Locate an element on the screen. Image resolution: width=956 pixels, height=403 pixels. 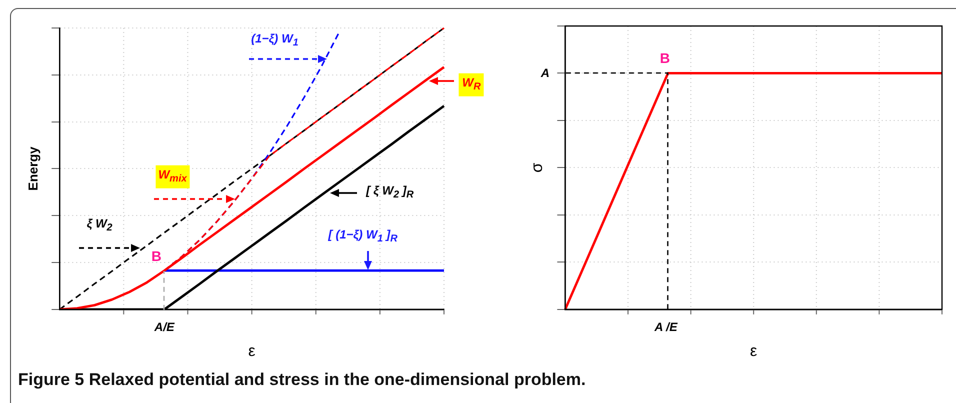
caption: Figure 5 Relaxed potential and stress in the one-dimensional problem. is located at coordinates (302, 380).